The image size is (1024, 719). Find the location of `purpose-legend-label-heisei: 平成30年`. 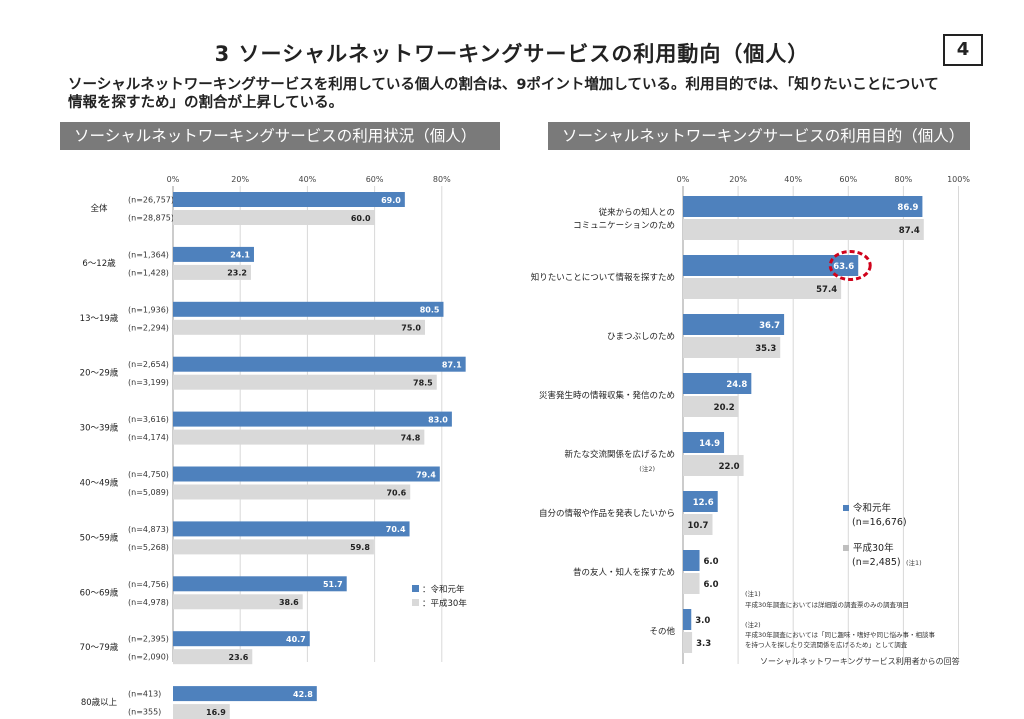

purpose-legend-label-heisei: 平成30年 is located at coordinates (873, 548).